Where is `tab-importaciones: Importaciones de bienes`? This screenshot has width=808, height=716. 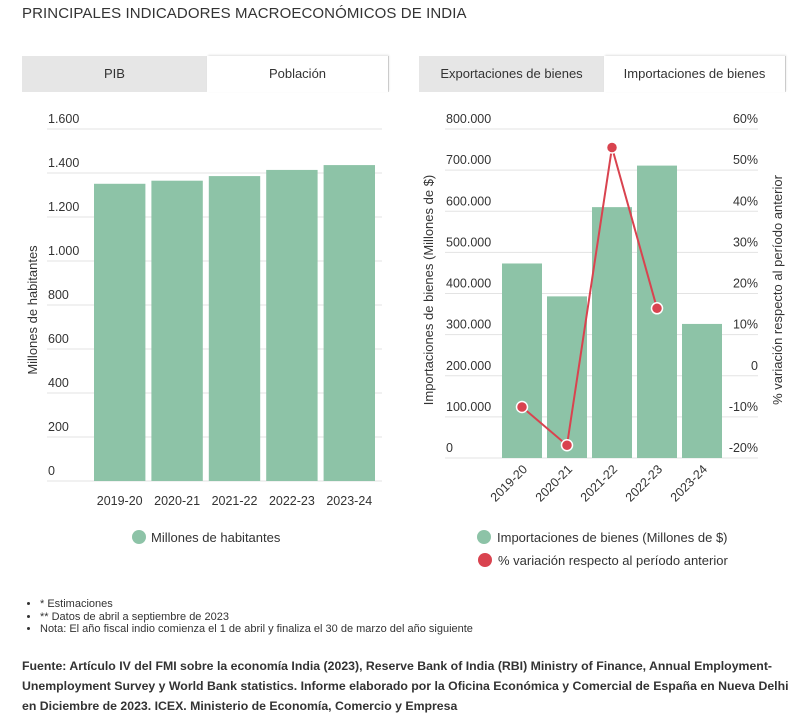 tab-importaciones: Importaciones de bienes is located at coordinates (694, 74).